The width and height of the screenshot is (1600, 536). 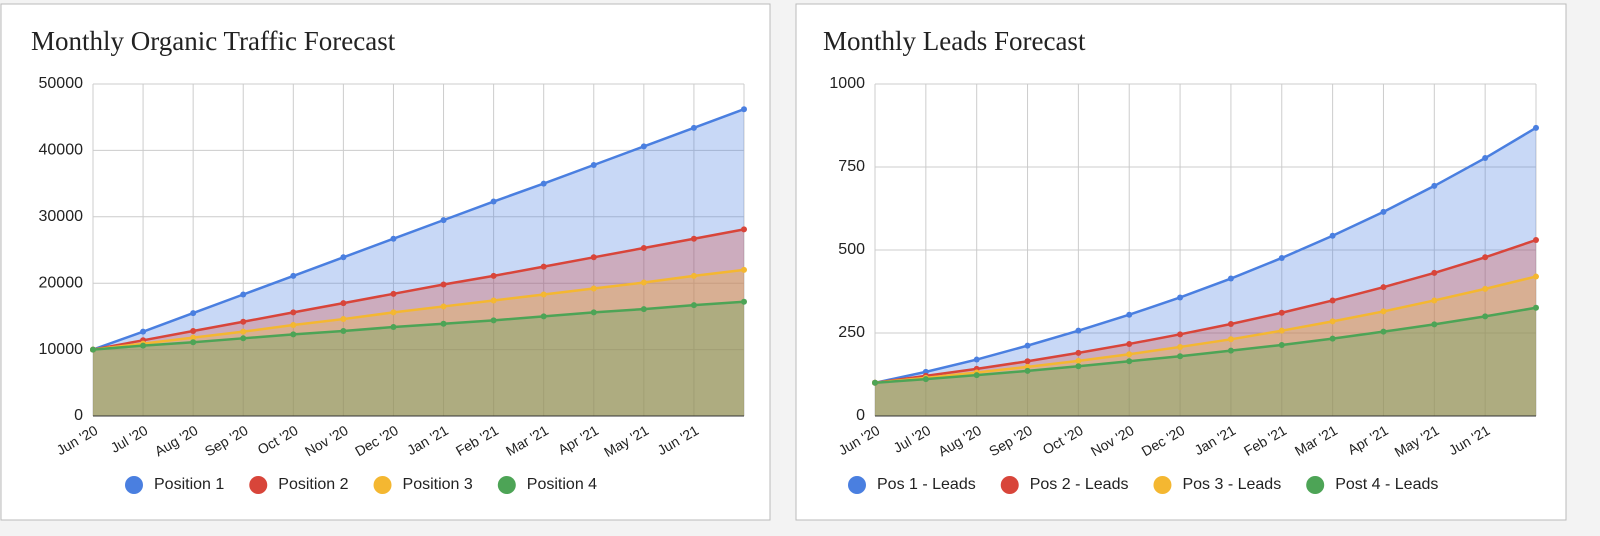 What do you see at coordinates (926, 484) in the screenshot?
I see `legend-label: Pos 1 - Leads` at bounding box center [926, 484].